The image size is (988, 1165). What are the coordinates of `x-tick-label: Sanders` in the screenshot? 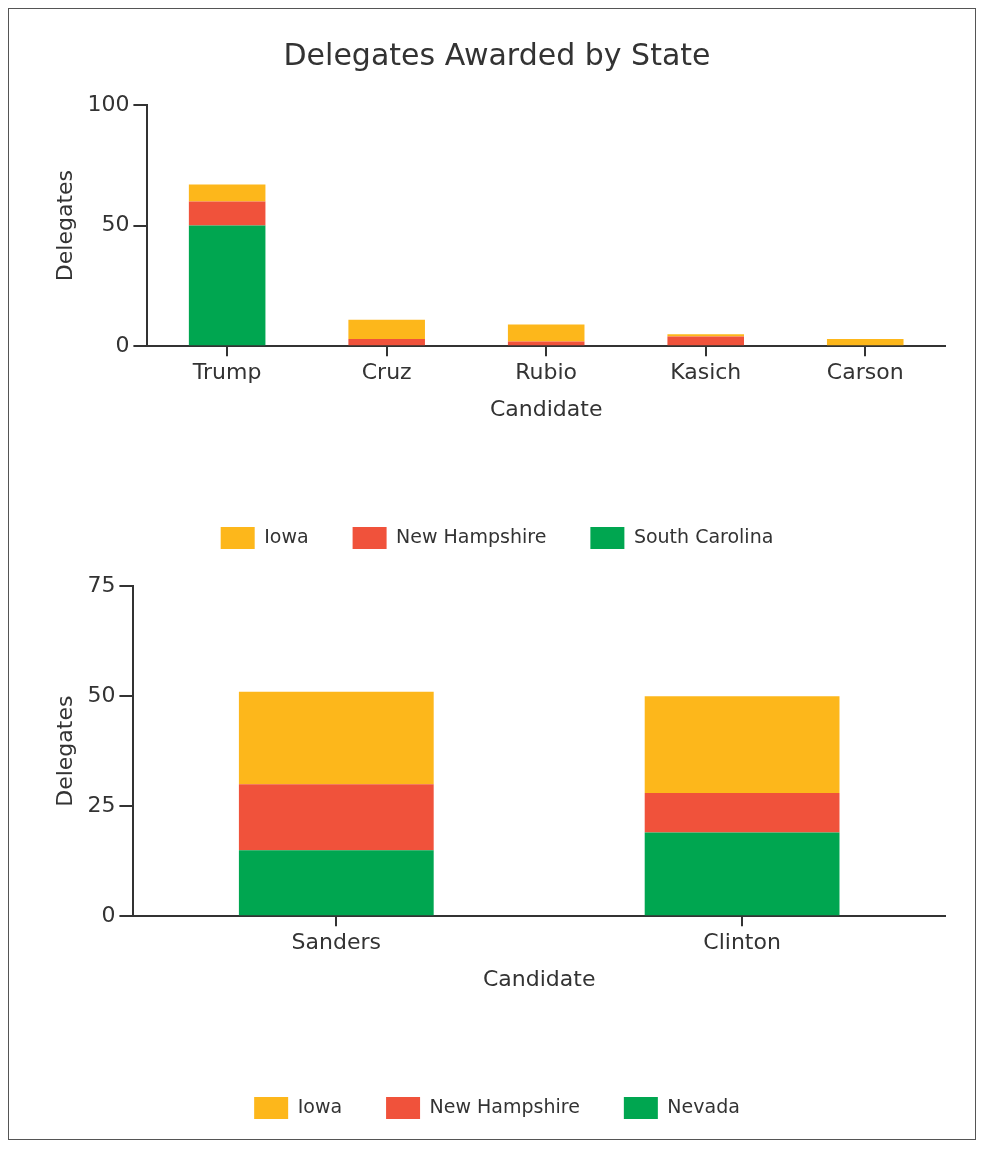 It's located at (336, 942).